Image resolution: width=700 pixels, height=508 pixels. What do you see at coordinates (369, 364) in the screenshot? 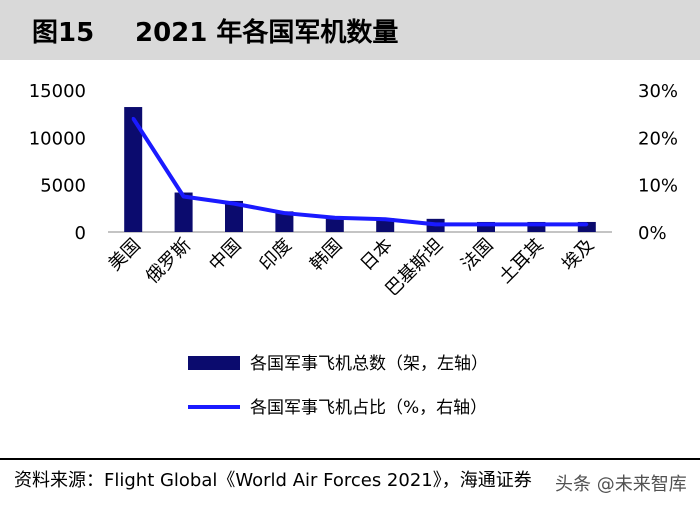
I see `legend-bar-label: 各国军事飞机总数（架，左轴）` at bounding box center [369, 364].